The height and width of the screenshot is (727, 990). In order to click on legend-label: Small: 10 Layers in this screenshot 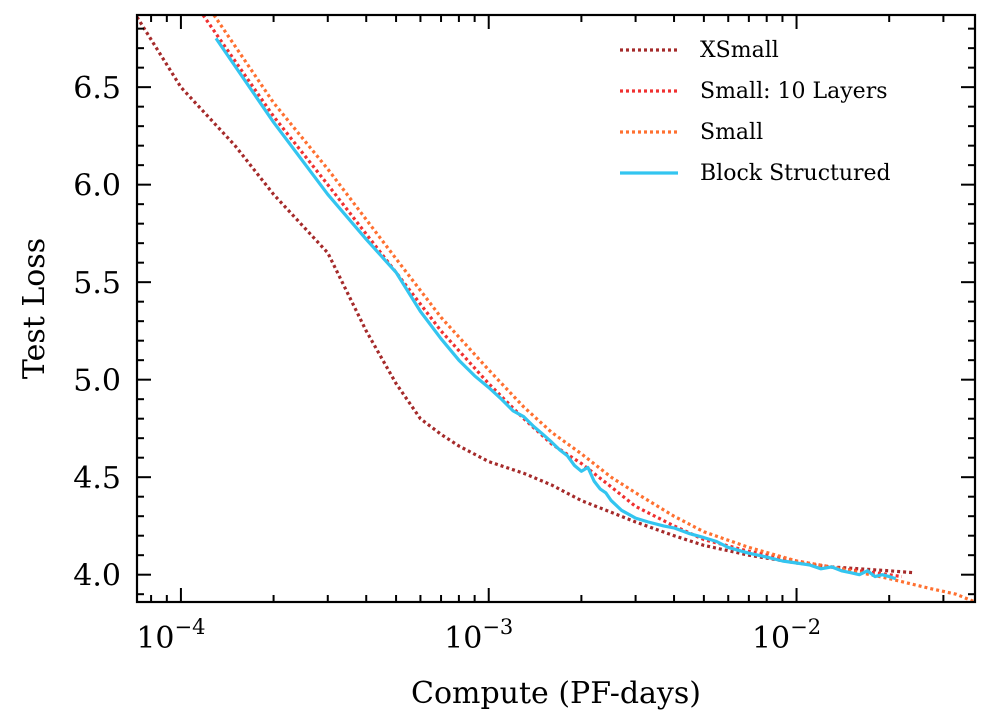, I will do `click(794, 91)`.